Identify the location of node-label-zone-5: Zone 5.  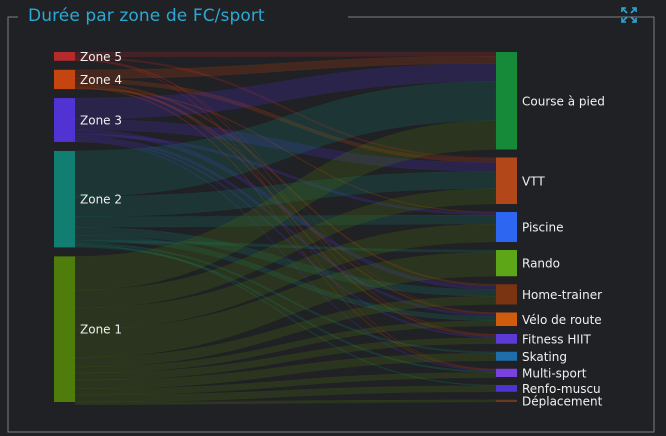
(101, 57).